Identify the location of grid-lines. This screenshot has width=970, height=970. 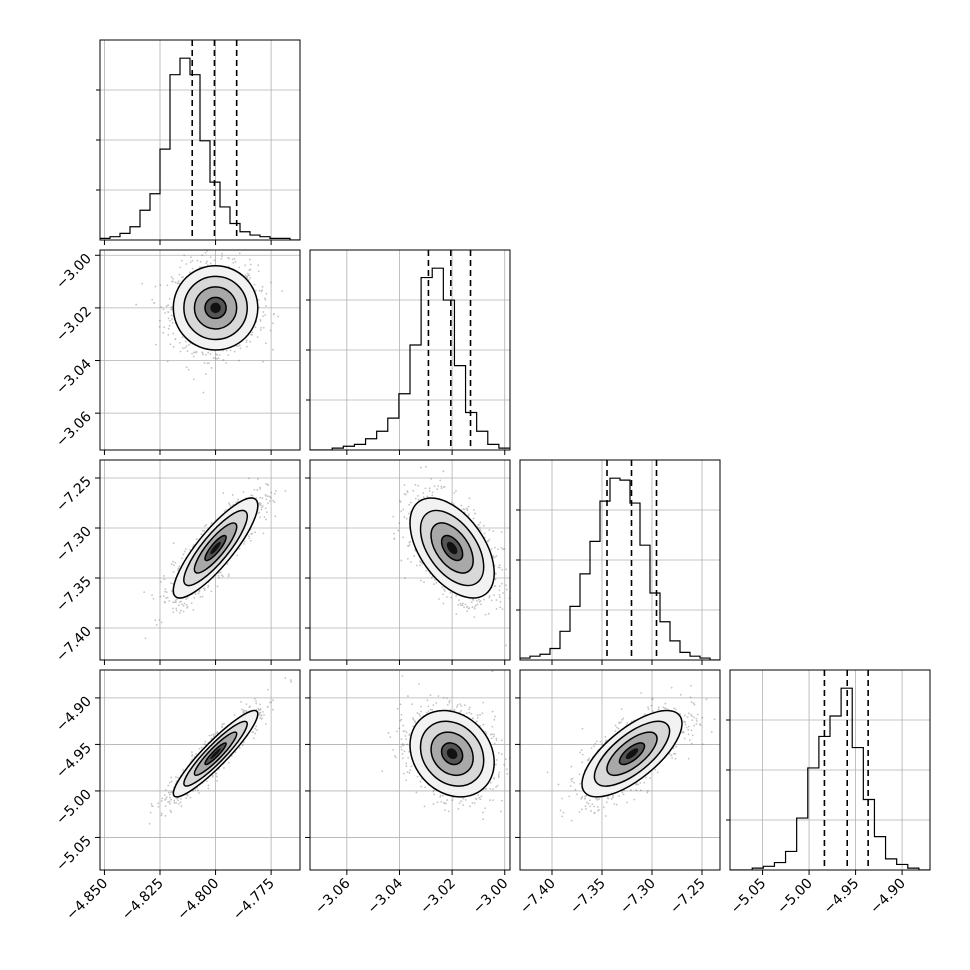
(200, 350).